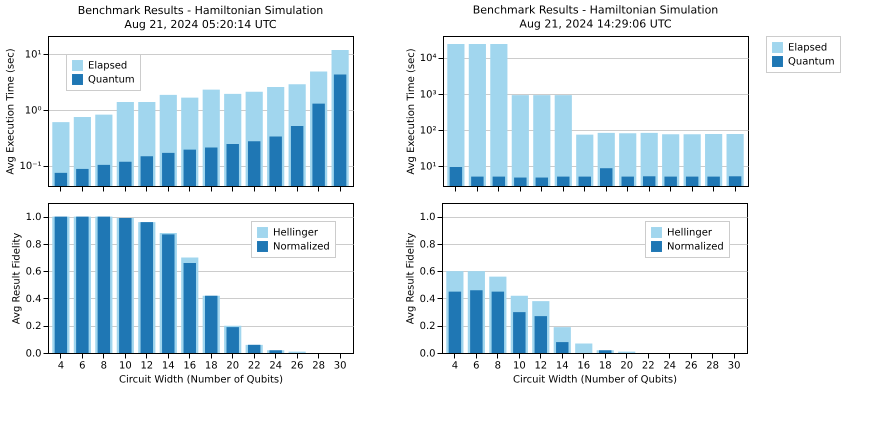  What do you see at coordinates (428, 130) in the screenshot?
I see `y-tick-label: 10²` at bounding box center [428, 130].